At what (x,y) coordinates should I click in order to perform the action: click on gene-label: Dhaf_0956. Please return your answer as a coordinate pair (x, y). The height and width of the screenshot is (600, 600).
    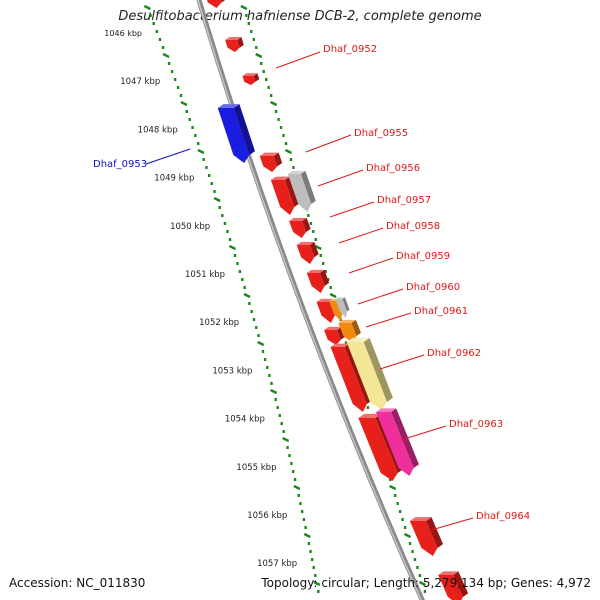
    Looking at the image, I should click on (393, 168).